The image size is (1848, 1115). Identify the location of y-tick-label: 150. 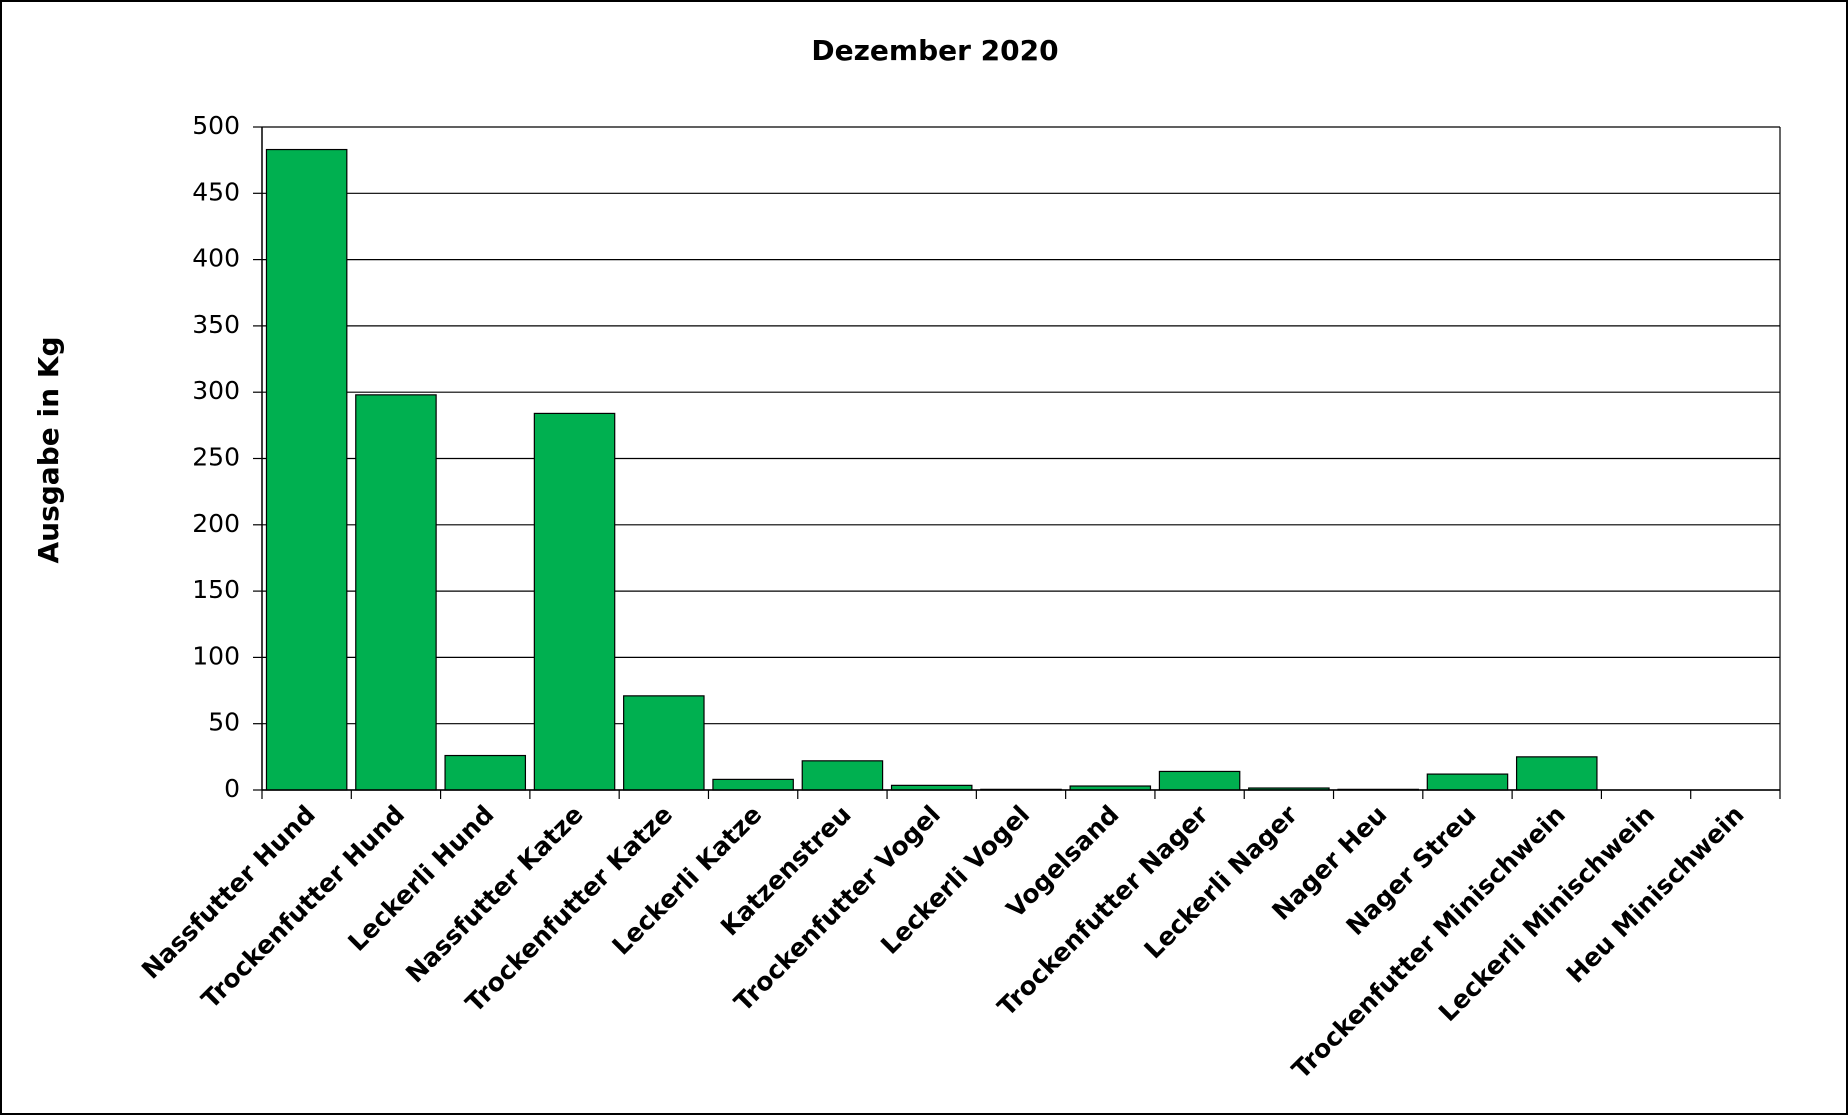
(216, 589).